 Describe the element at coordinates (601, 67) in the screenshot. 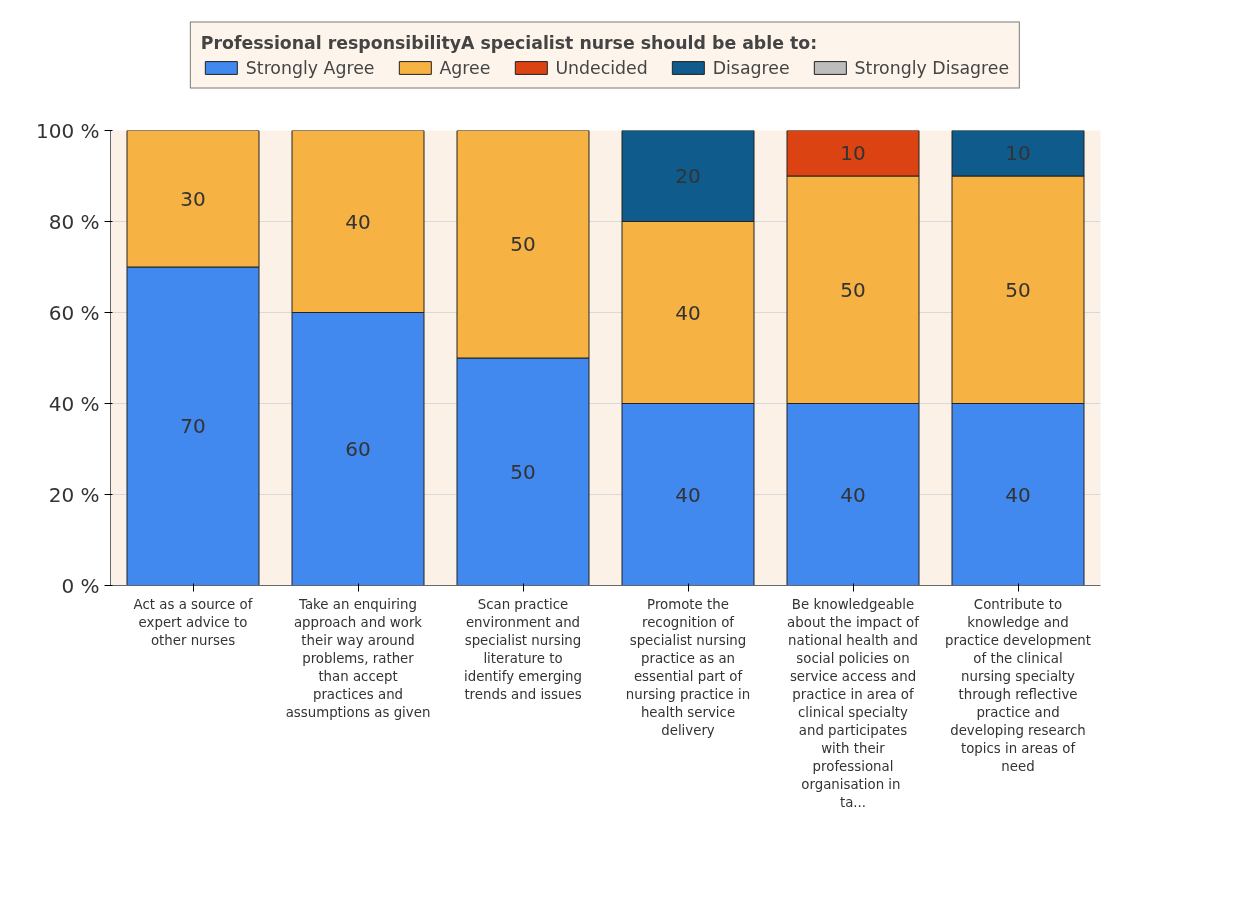

I see `legend-label: Undecided` at that location.